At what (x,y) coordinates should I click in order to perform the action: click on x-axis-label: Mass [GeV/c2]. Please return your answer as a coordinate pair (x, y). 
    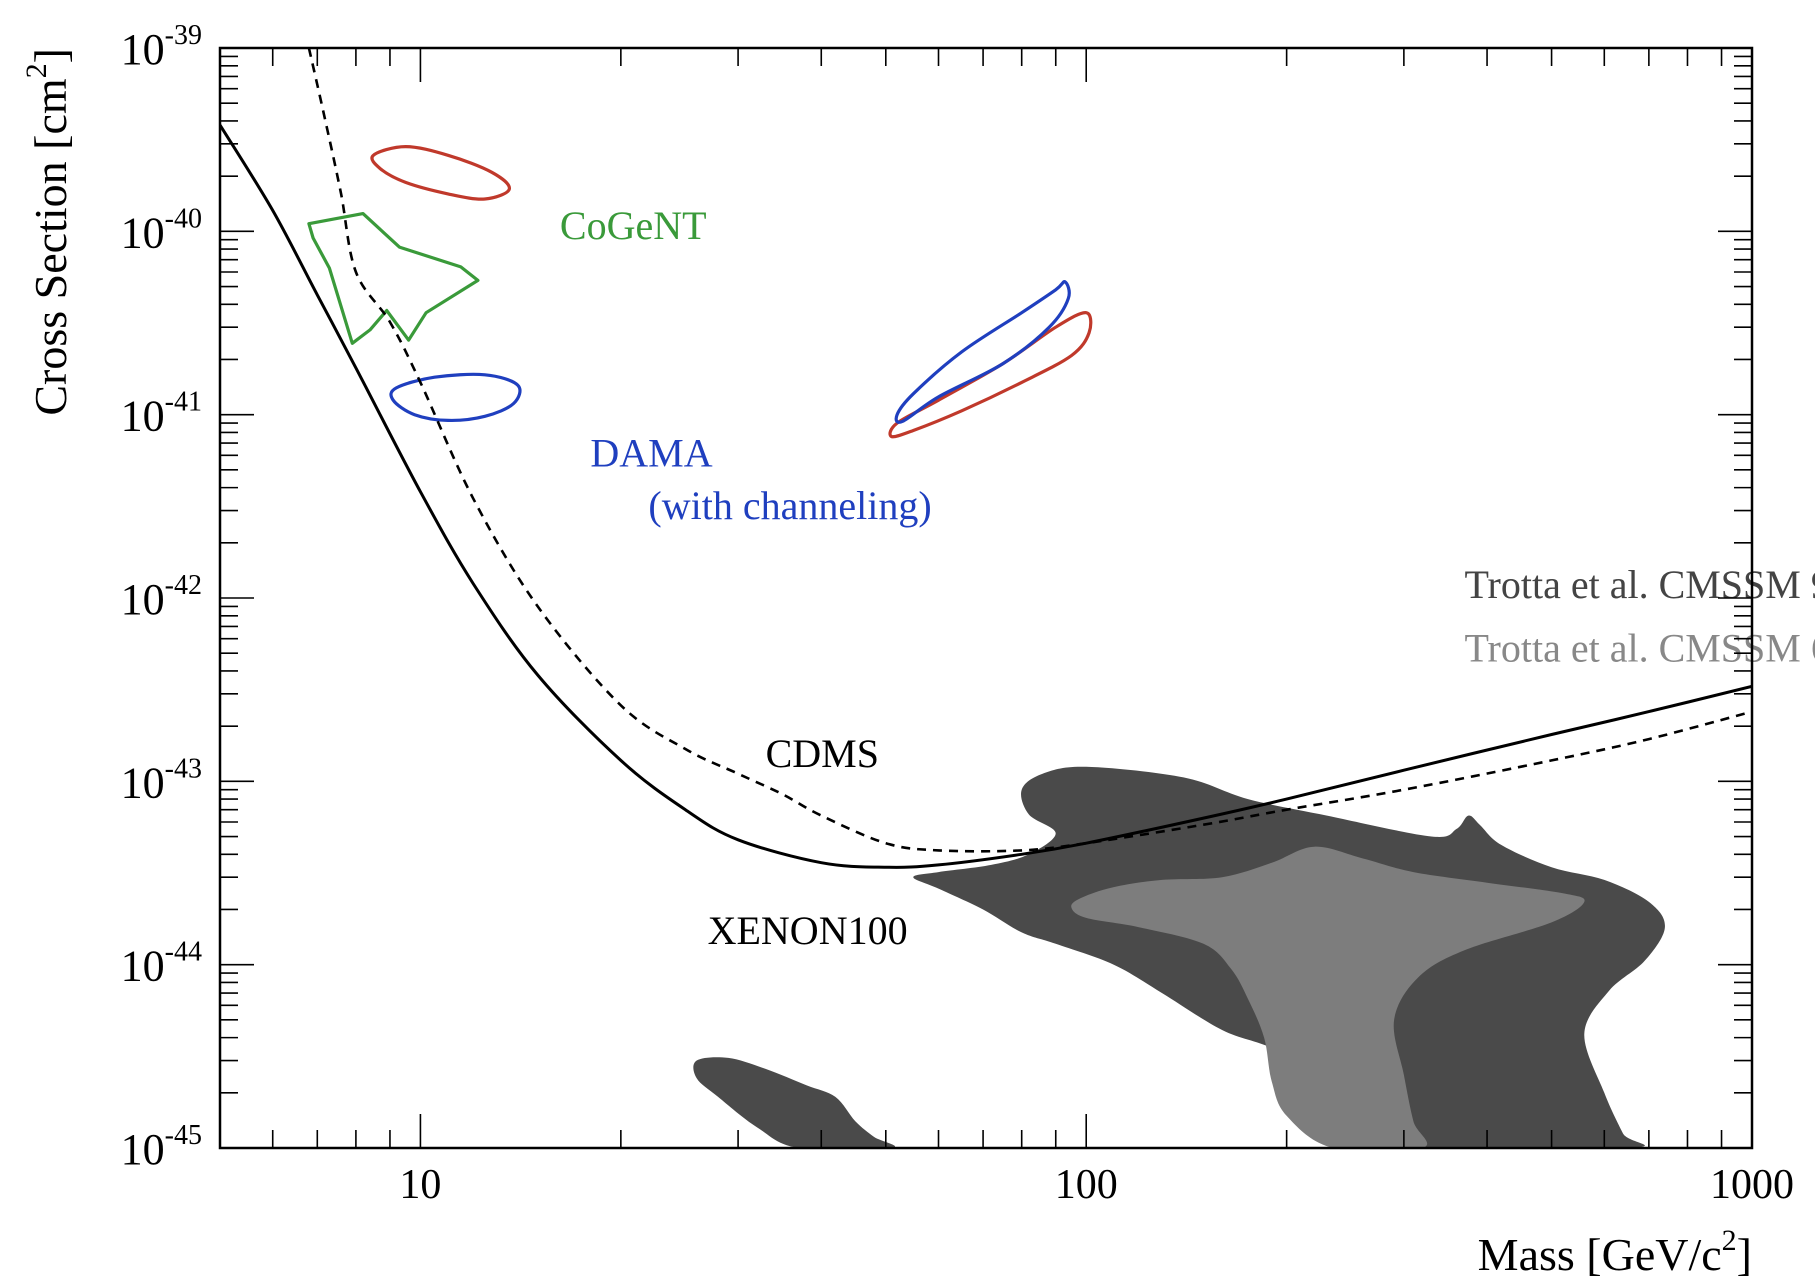
    Looking at the image, I should click on (1615, 1252).